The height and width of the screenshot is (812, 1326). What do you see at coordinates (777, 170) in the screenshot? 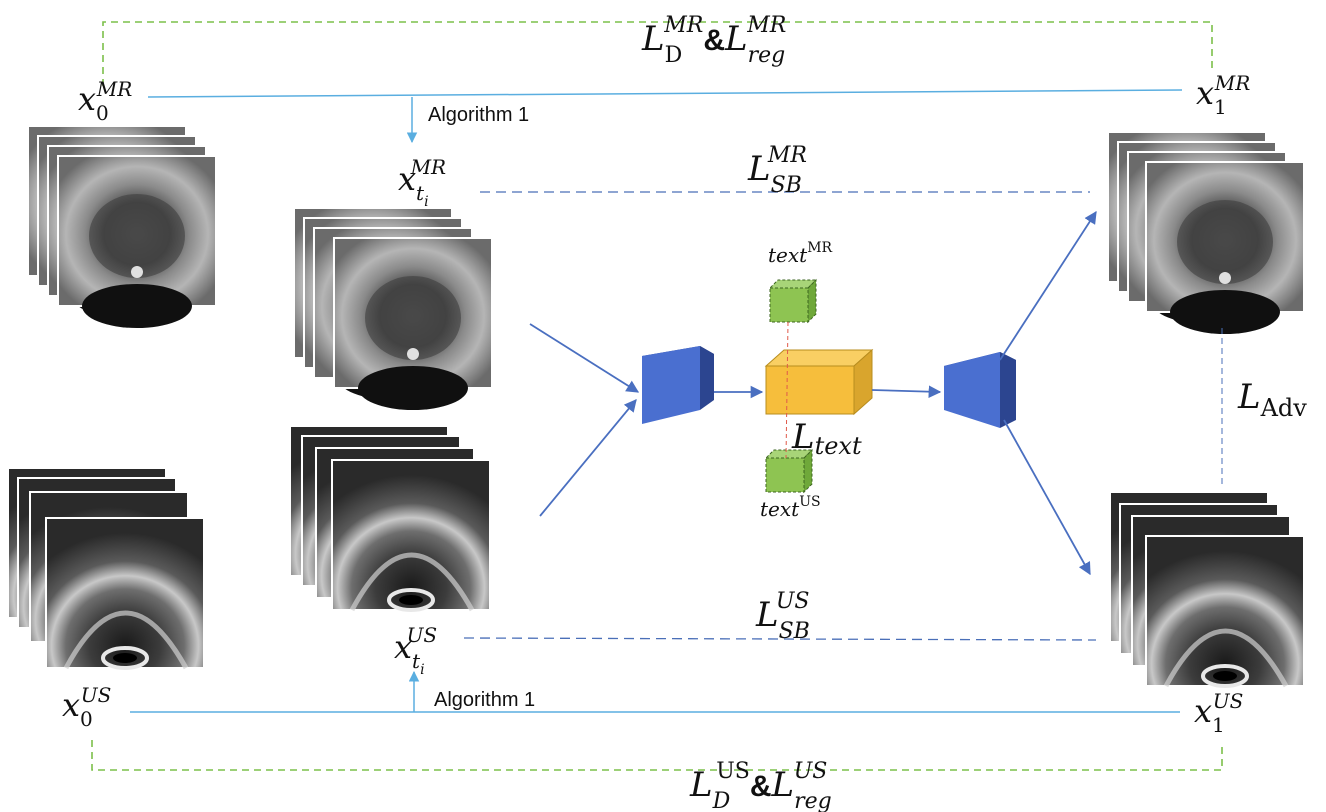
I see `lsb-mr-label: LSBMR` at bounding box center [777, 170].